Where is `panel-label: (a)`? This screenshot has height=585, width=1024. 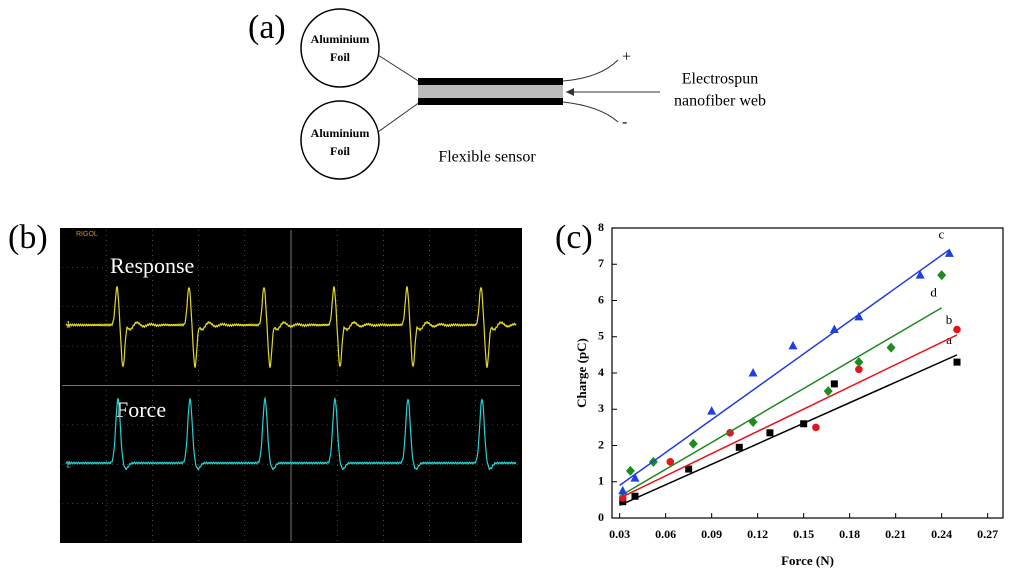
panel-label: (a) is located at coordinates (267, 27).